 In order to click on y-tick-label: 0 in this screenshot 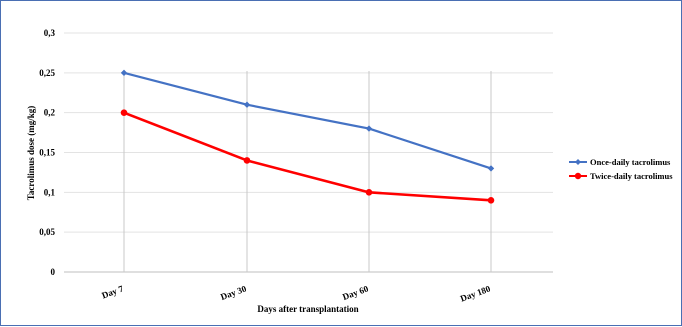, I will do `click(53, 272)`.